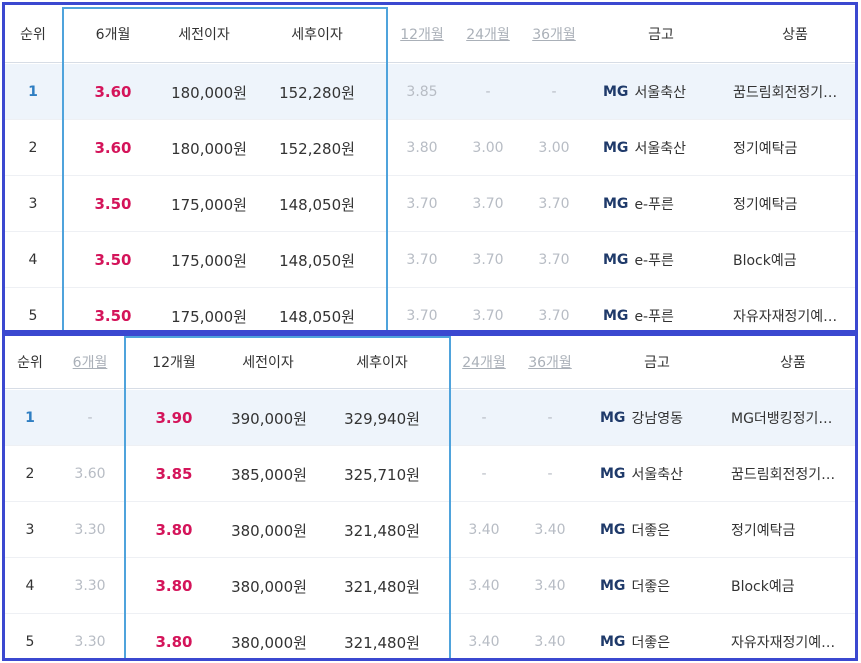 This screenshot has height=663, width=861. What do you see at coordinates (550, 530) in the screenshot?
I see `rate-36m: 3.40` at bounding box center [550, 530].